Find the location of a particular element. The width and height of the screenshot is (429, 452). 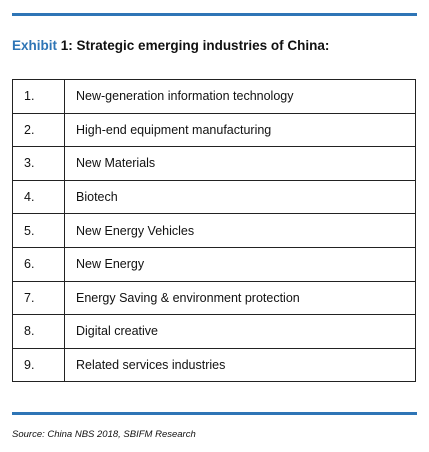

row-number: 6. is located at coordinates (38, 264).